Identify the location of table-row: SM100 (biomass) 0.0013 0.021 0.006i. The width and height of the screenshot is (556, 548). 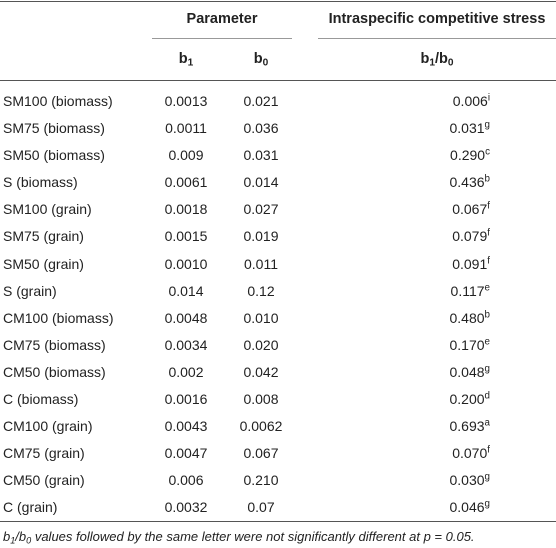
(278, 100).